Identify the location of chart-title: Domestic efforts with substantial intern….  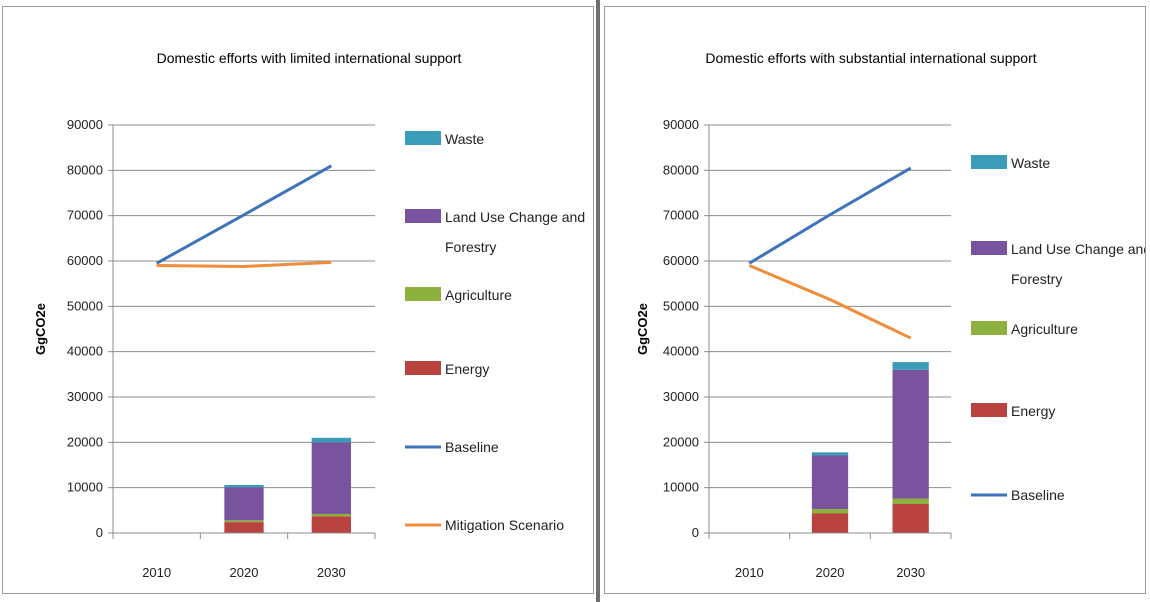
(870, 58).